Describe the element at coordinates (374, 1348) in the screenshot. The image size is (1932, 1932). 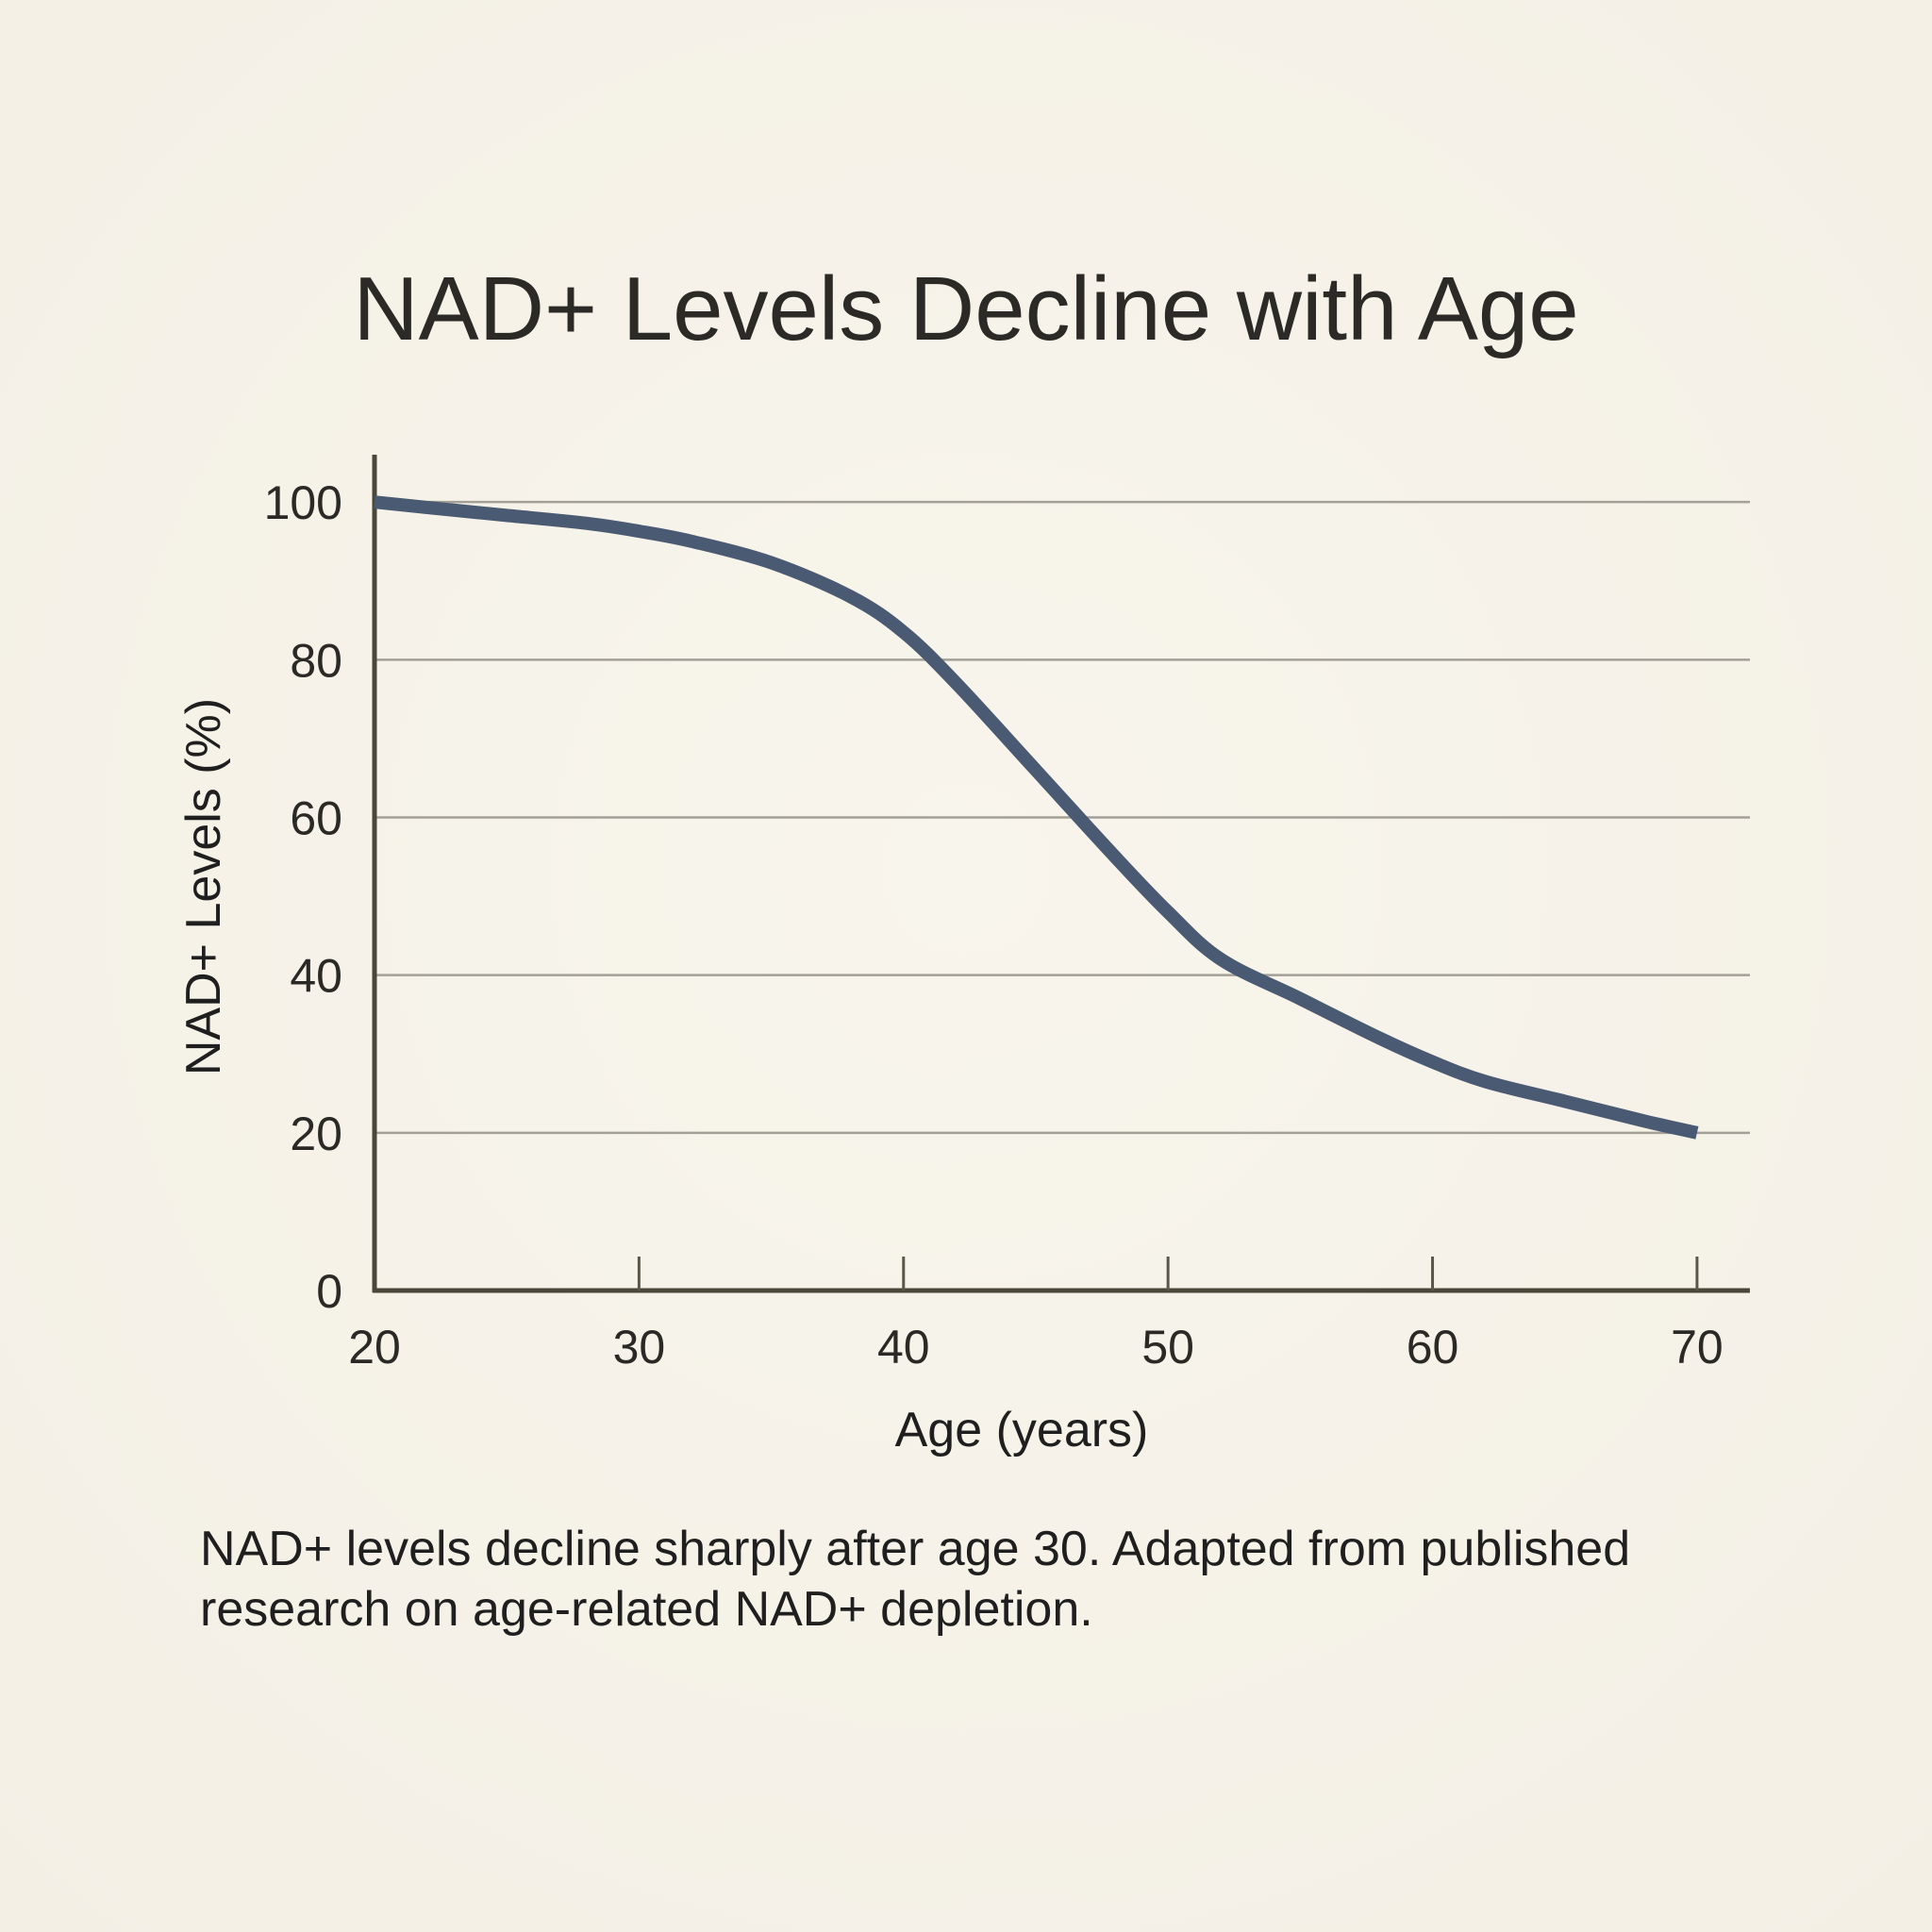
I see `x-tick-label-20: 20` at that location.